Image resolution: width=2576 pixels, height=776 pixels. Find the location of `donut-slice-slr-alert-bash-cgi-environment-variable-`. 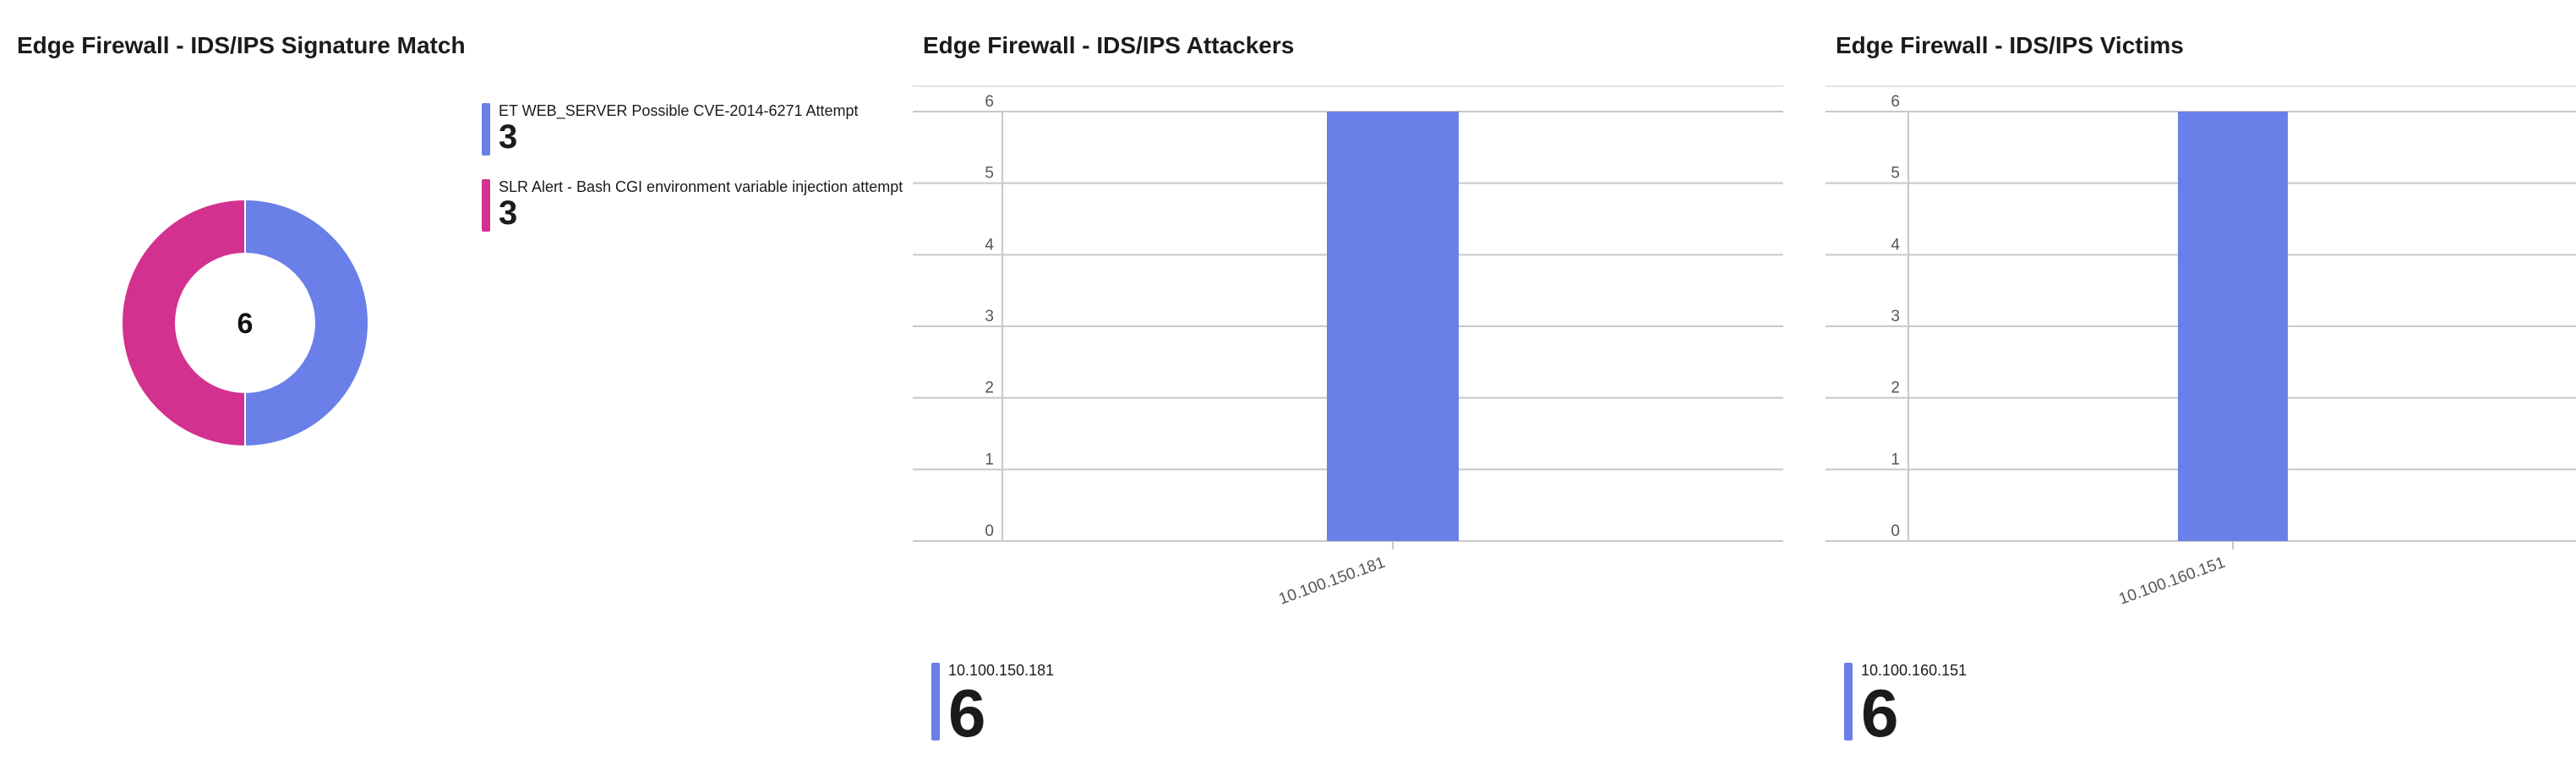

donut-slice-slr-alert-bash-cgi-environment-variable- is located at coordinates (183, 323).